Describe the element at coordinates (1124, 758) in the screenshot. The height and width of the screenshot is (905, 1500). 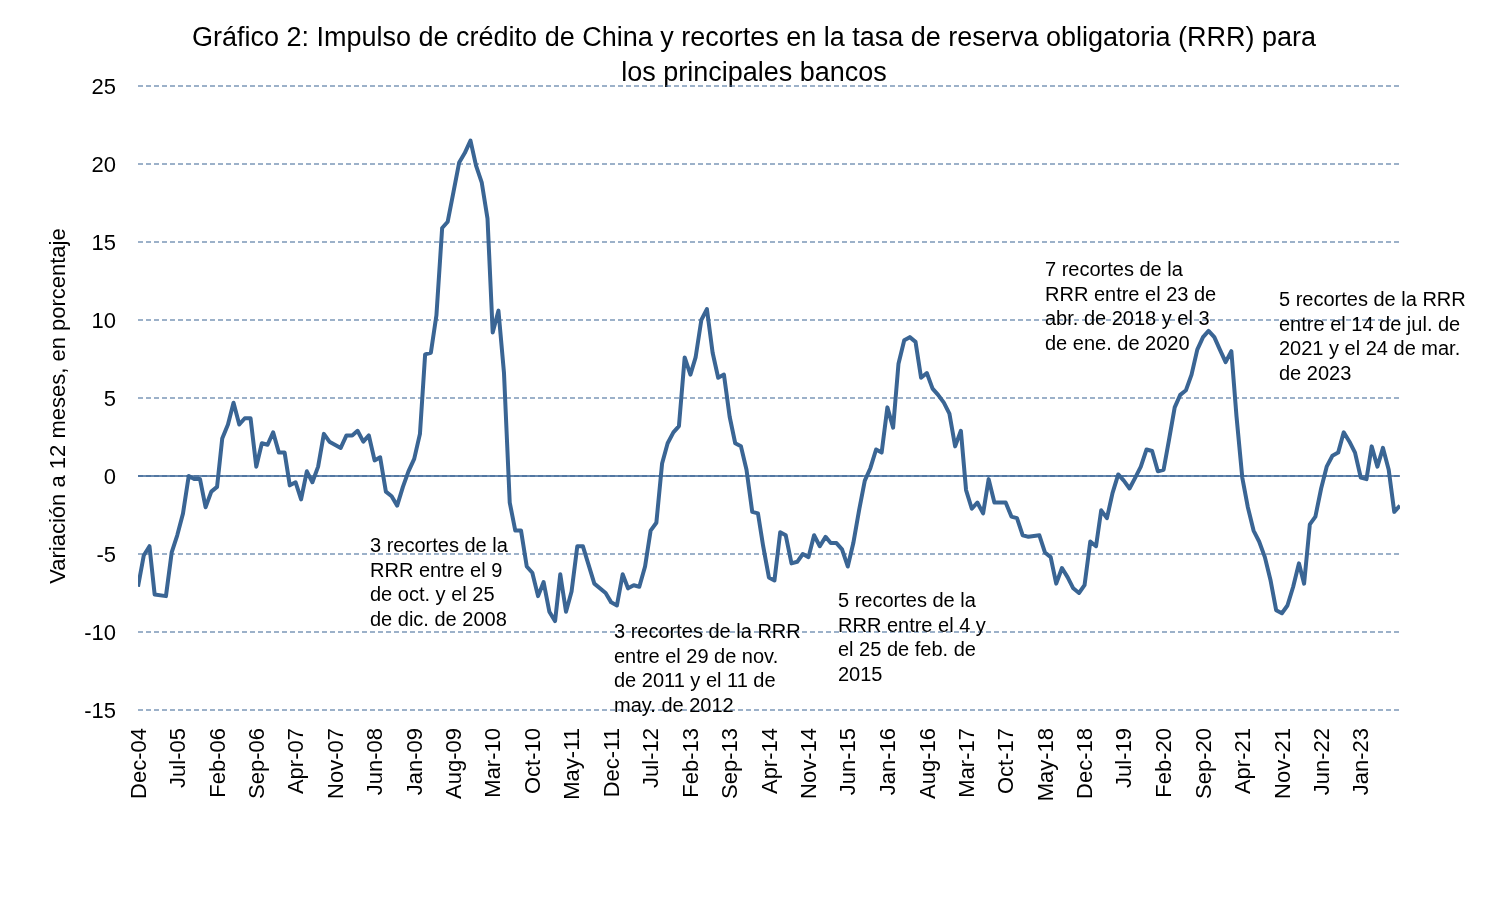
I see `x-tick-label: Jul-19` at that location.